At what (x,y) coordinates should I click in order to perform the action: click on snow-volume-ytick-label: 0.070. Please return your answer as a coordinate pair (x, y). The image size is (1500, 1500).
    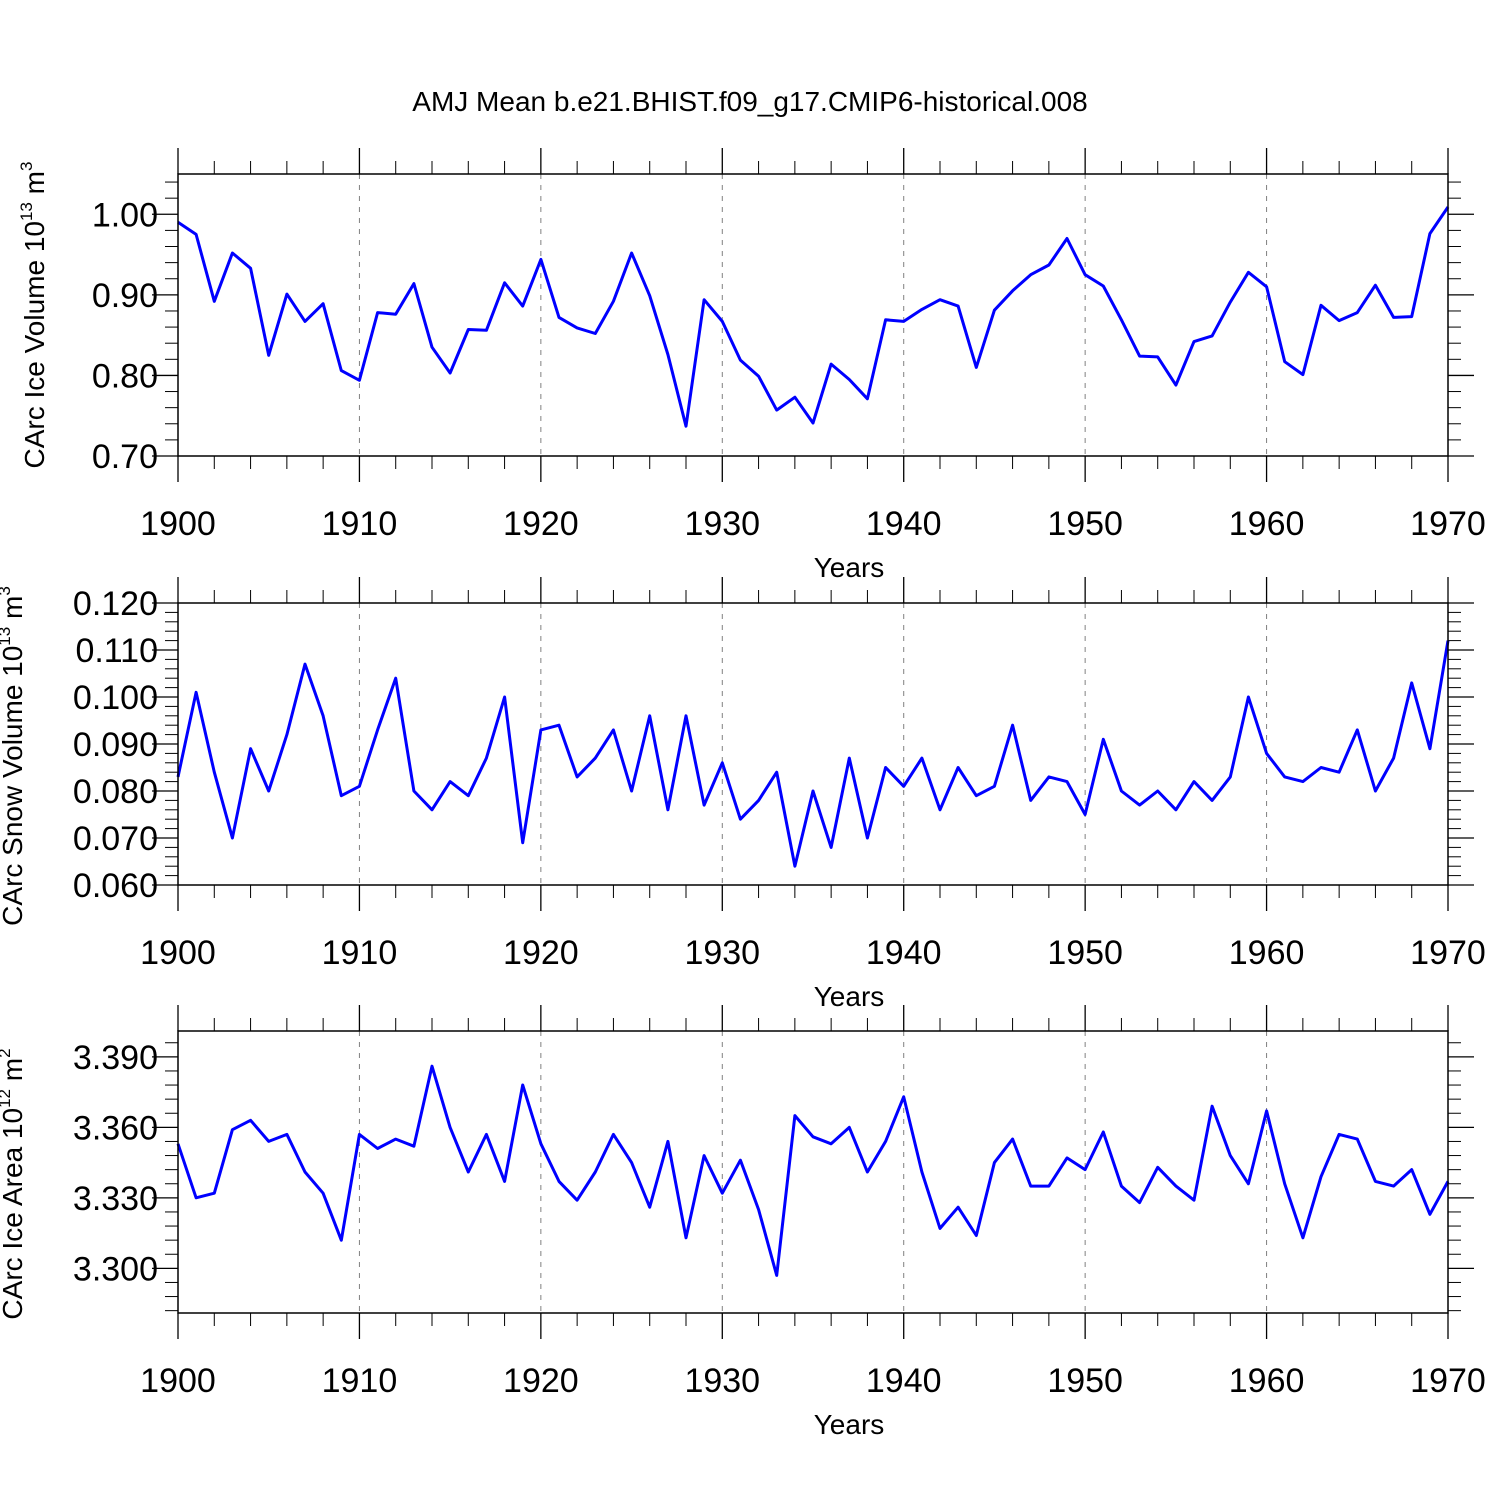
    Looking at the image, I should click on (115, 839).